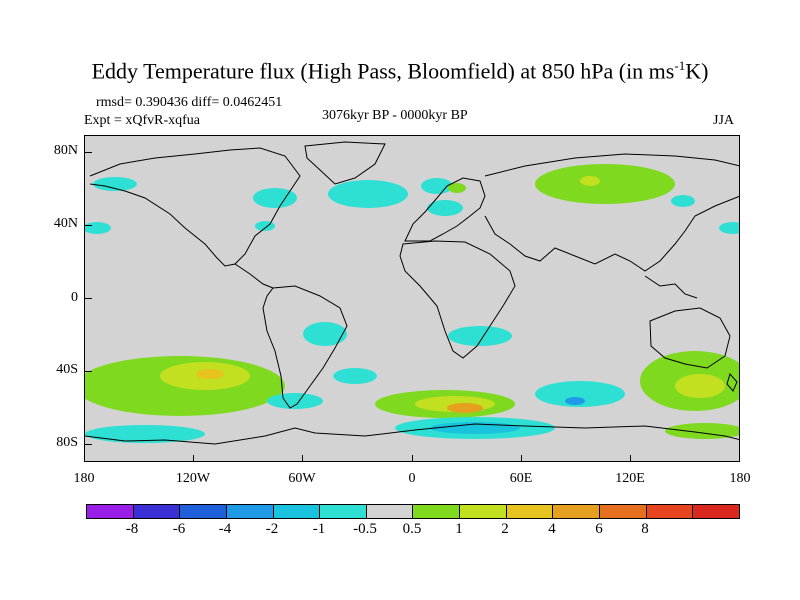 The height and width of the screenshot is (600, 800). I want to click on patch-southern-indian, so click(580, 394).